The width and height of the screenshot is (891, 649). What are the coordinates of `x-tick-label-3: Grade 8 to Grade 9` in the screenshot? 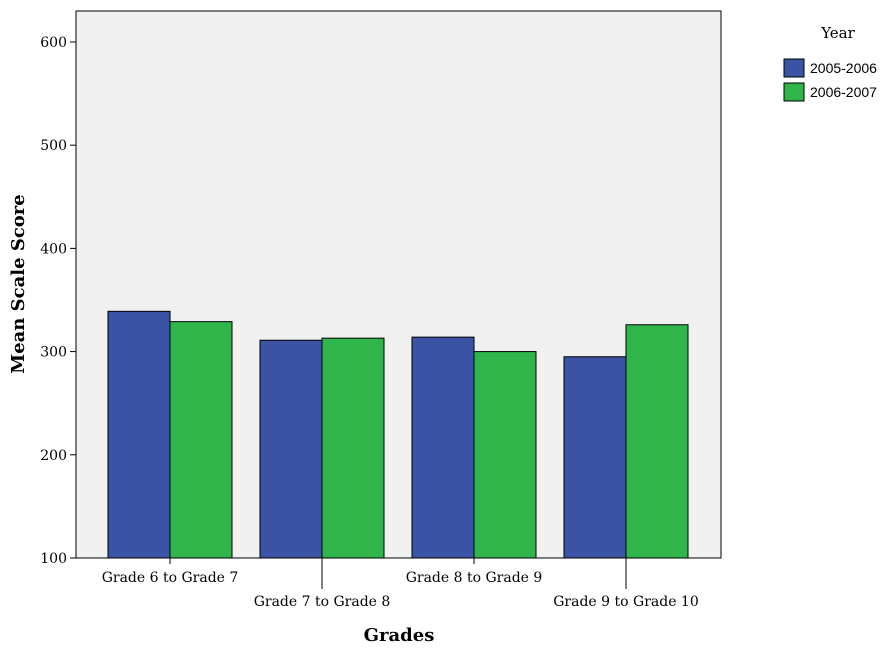 It's located at (474, 578).